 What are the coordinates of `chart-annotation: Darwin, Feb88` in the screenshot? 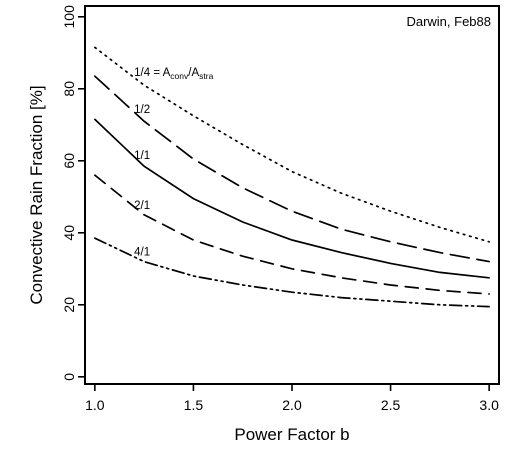 It's located at (448, 21).